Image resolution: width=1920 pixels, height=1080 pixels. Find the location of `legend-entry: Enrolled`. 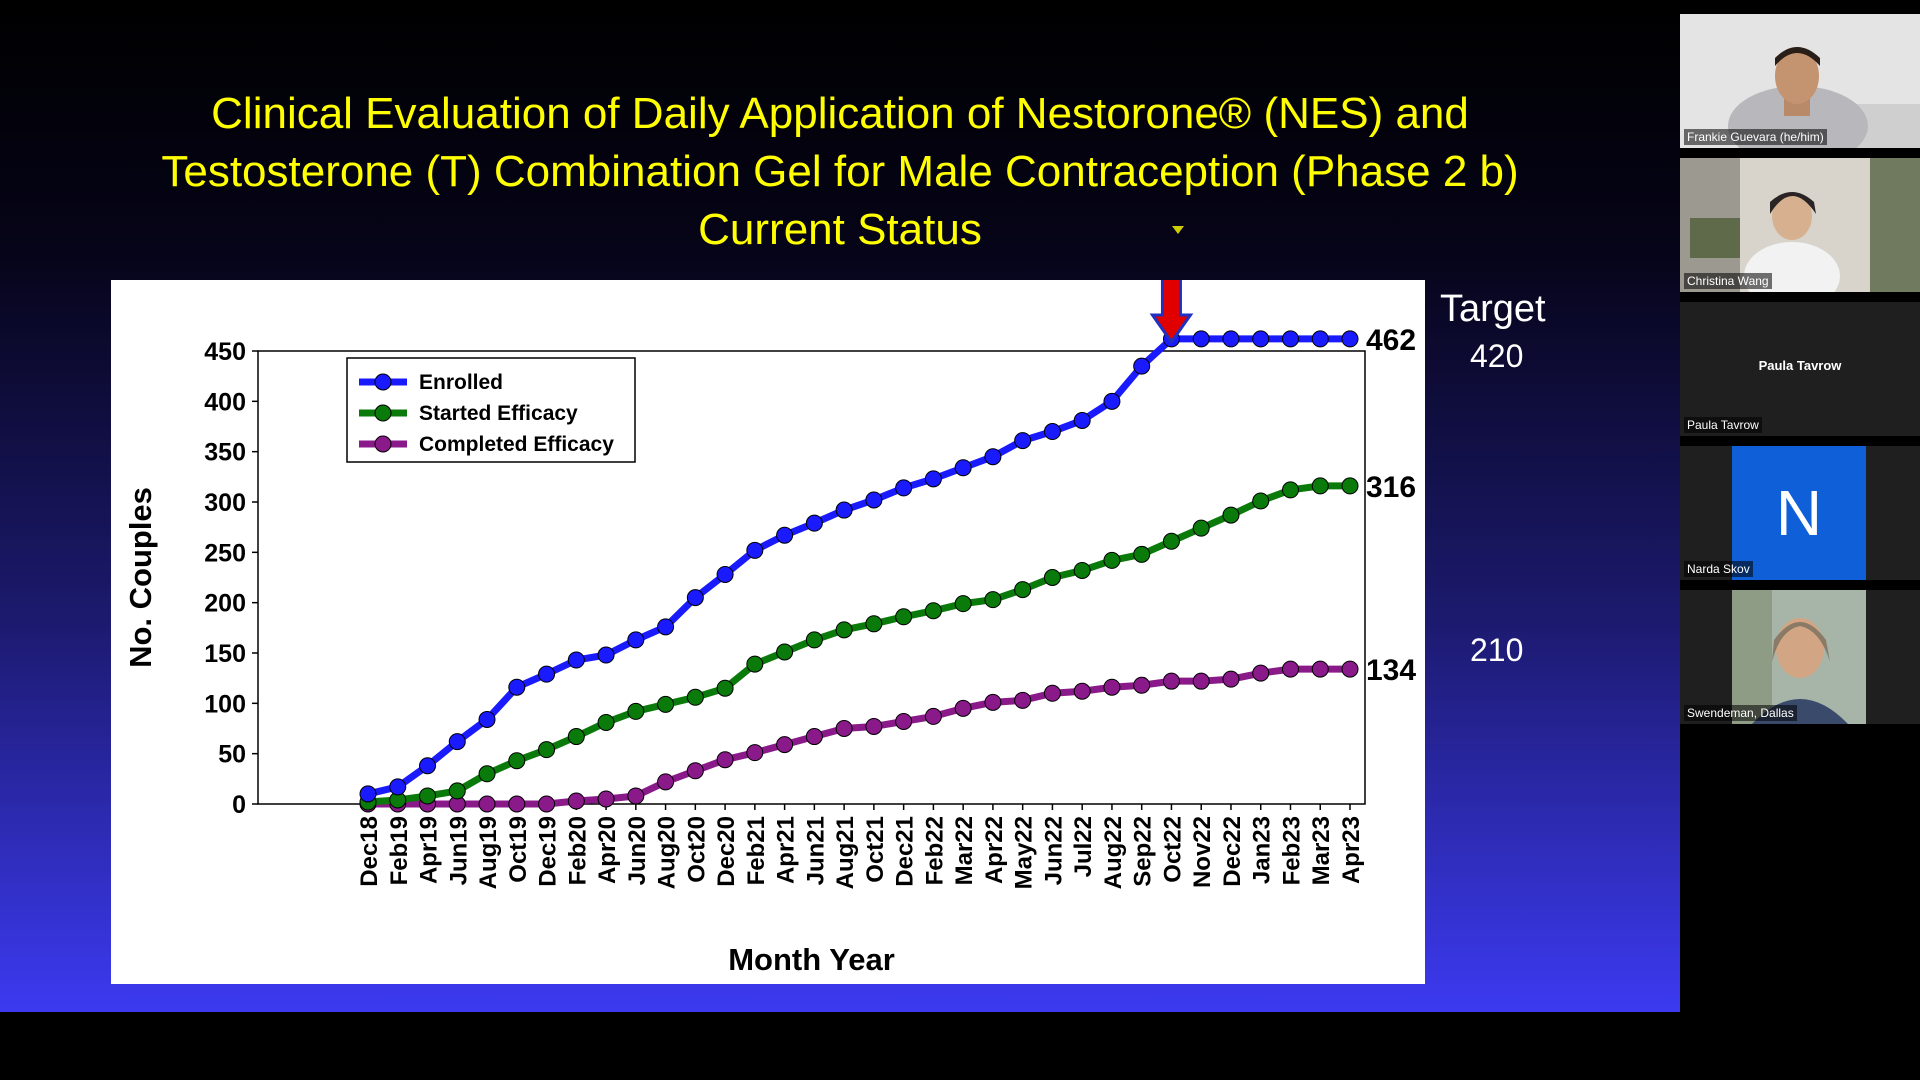

legend-entry: Enrolled is located at coordinates (461, 382).